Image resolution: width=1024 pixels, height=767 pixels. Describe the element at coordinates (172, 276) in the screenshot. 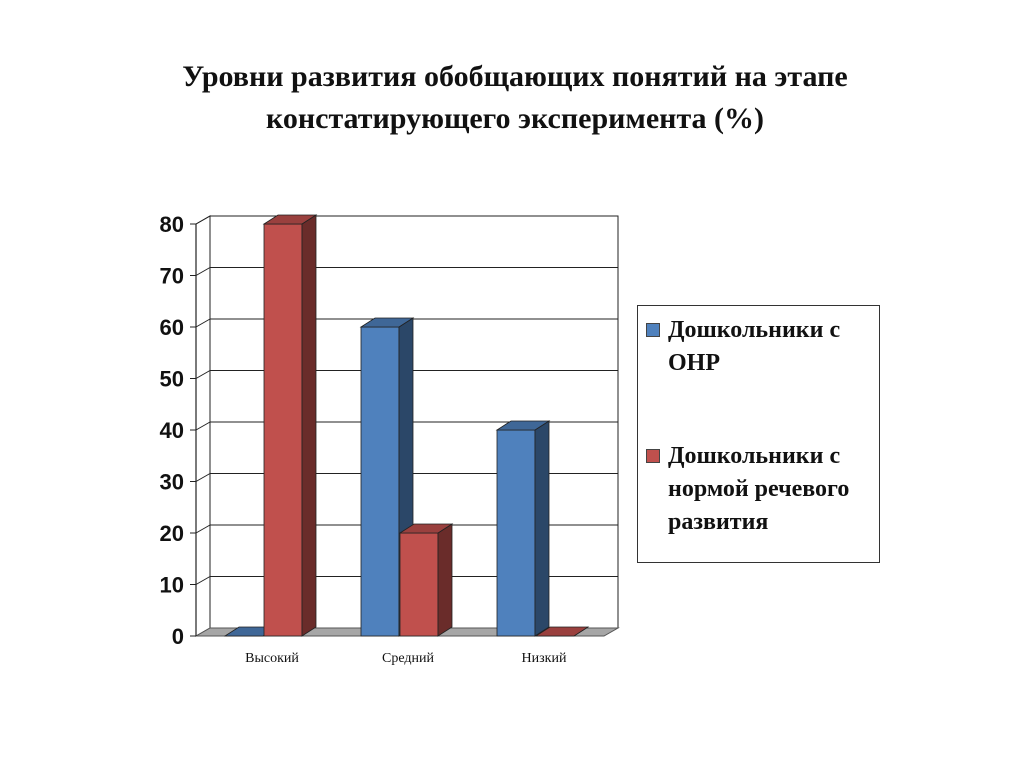

I see `y-tick-label: 70` at that location.